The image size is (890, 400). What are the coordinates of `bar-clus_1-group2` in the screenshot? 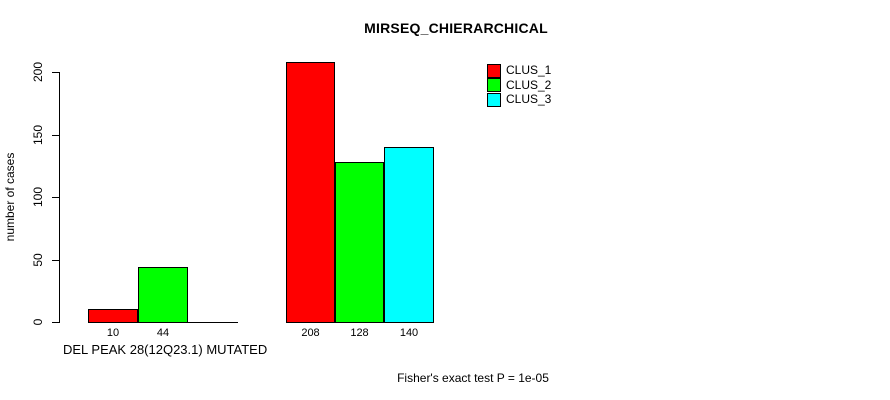 It's located at (310, 192).